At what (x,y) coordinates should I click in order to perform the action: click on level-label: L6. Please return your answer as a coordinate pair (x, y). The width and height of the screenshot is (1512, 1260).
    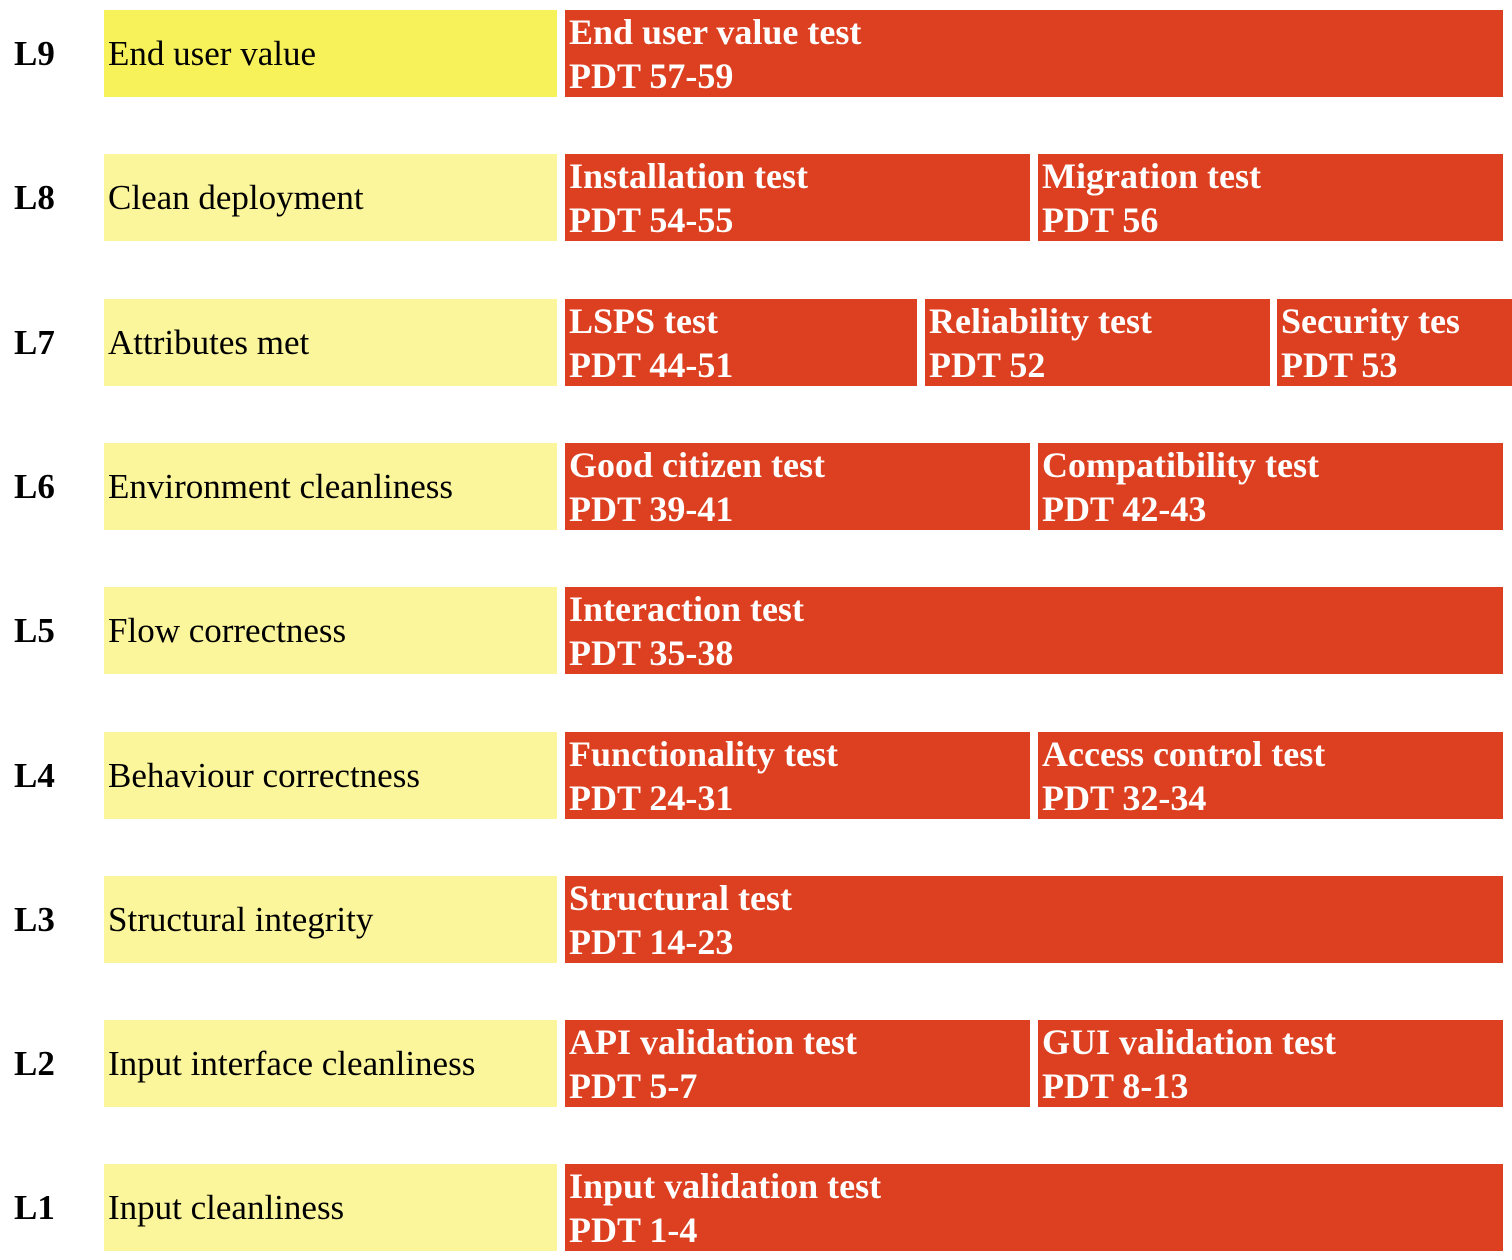
    Looking at the image, I should click on (34, 486).